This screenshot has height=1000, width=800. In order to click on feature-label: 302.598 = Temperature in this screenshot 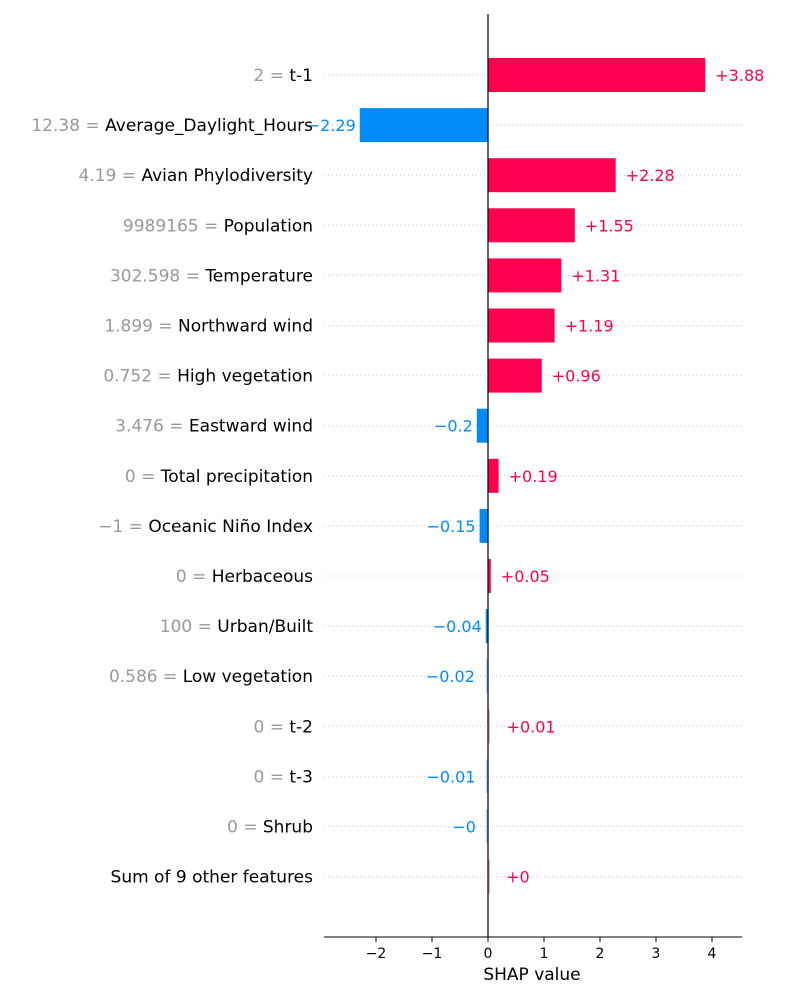, I will do `click(211, 276)`.